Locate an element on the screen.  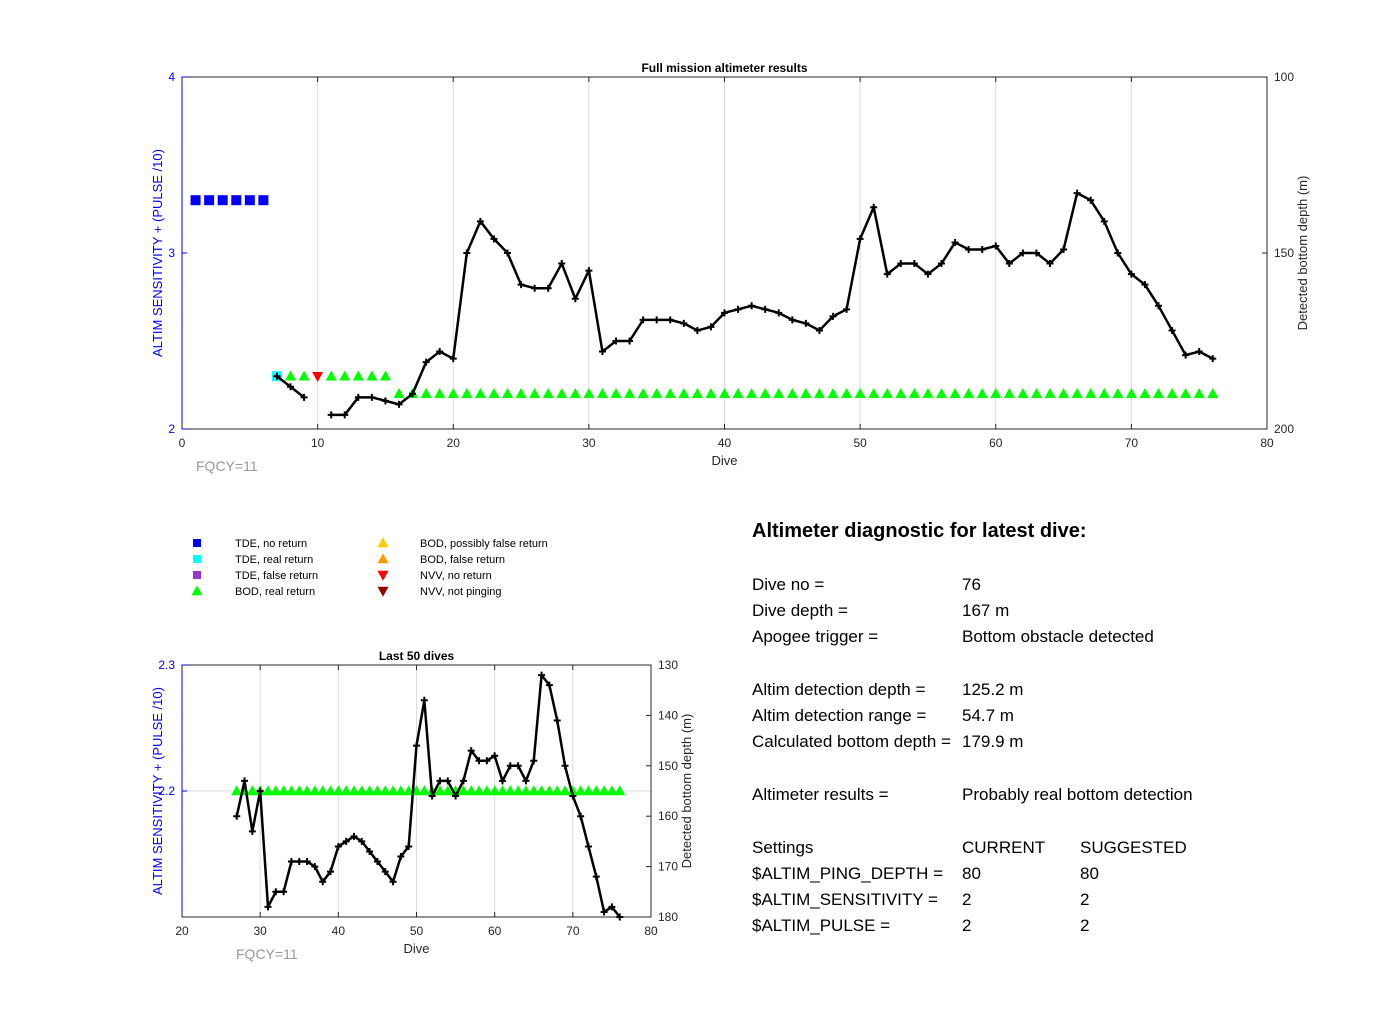
y-right-tick-label: 130 is located at coordinates (668, 665).